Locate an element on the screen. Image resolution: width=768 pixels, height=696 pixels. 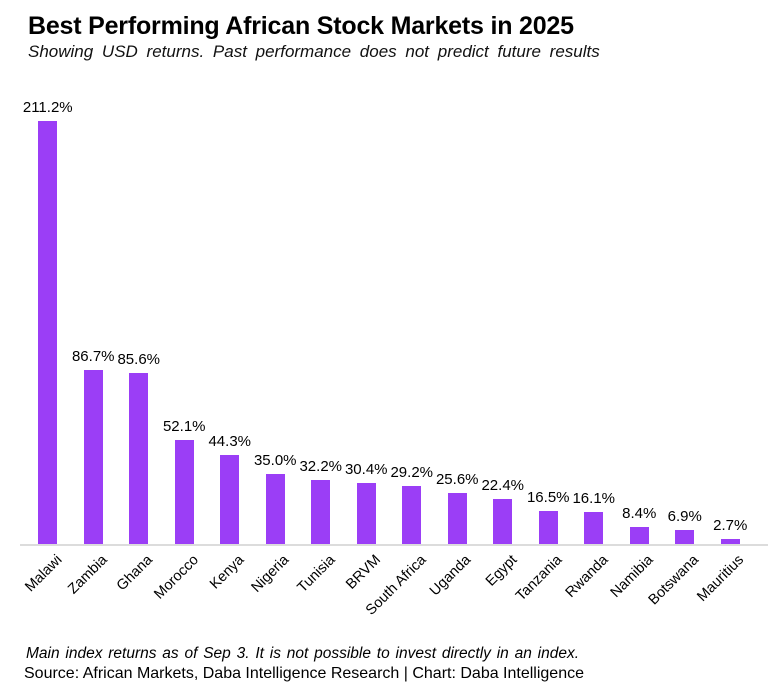
bar-value-label: 52.1% is located at coordinates (184, 426).